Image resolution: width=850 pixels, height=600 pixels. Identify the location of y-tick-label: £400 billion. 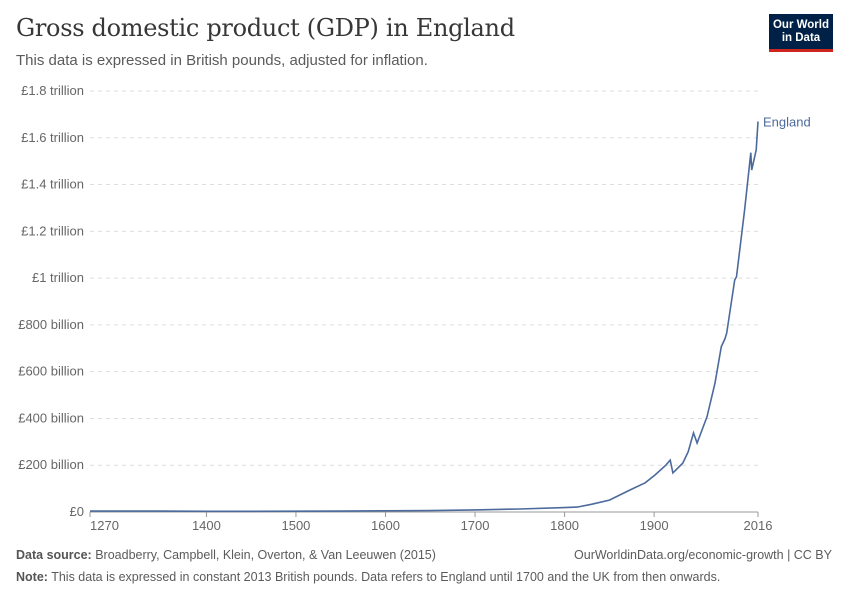
(51, 417).